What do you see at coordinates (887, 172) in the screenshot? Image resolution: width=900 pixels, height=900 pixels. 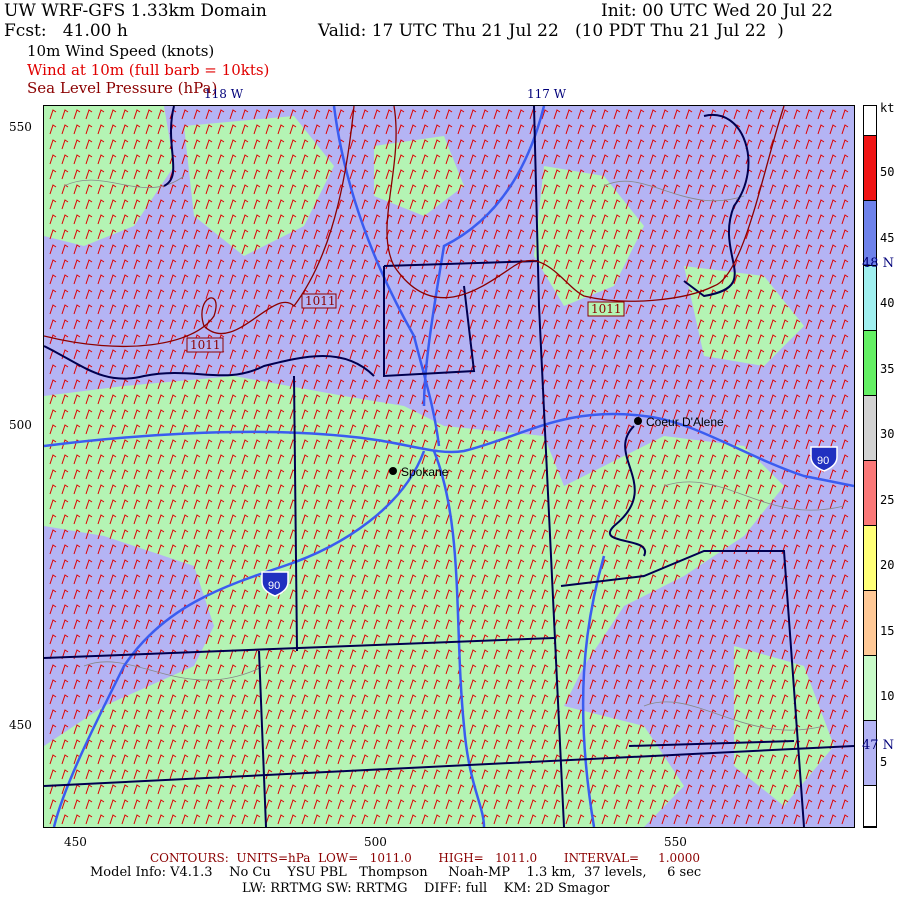 I see `colorbar-label: 50` at bounding box center [887, 172].